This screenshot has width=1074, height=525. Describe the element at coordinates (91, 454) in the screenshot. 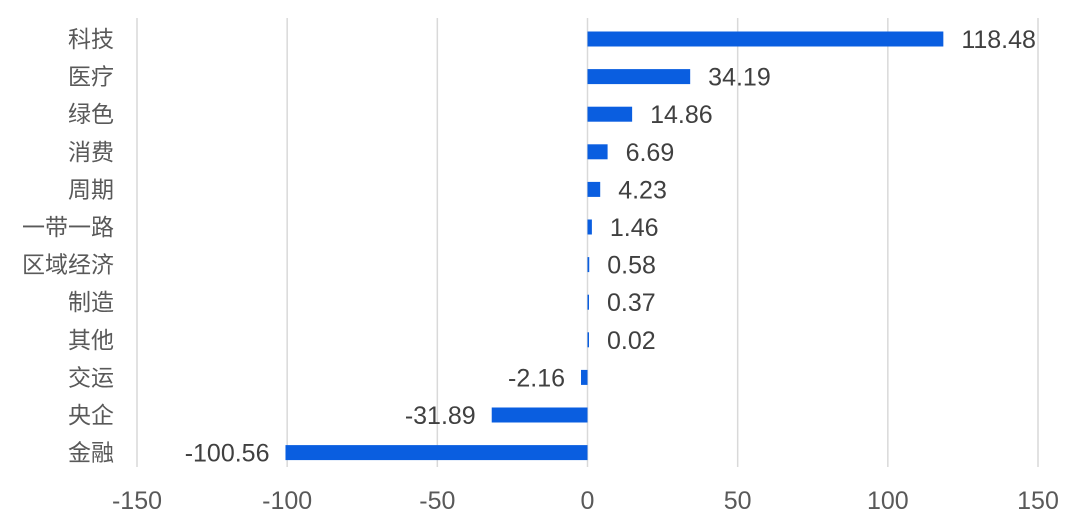

I see `category-label: 金融` at that location.